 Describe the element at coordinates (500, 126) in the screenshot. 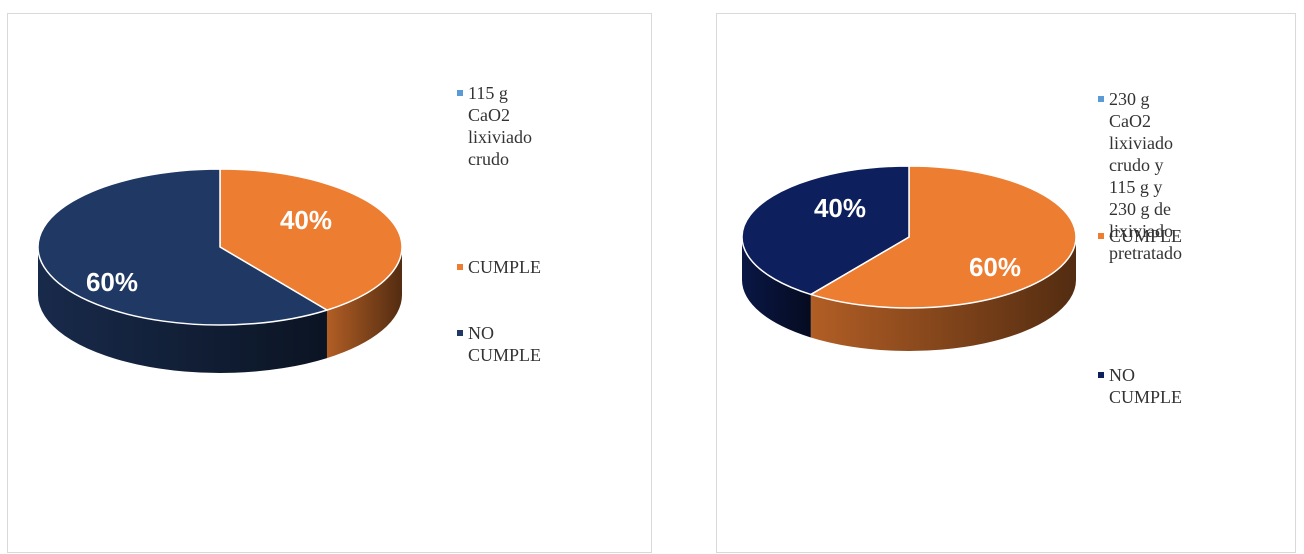

I see `legend-label: 115 g CaO2 lixiviado crudo` at that location.